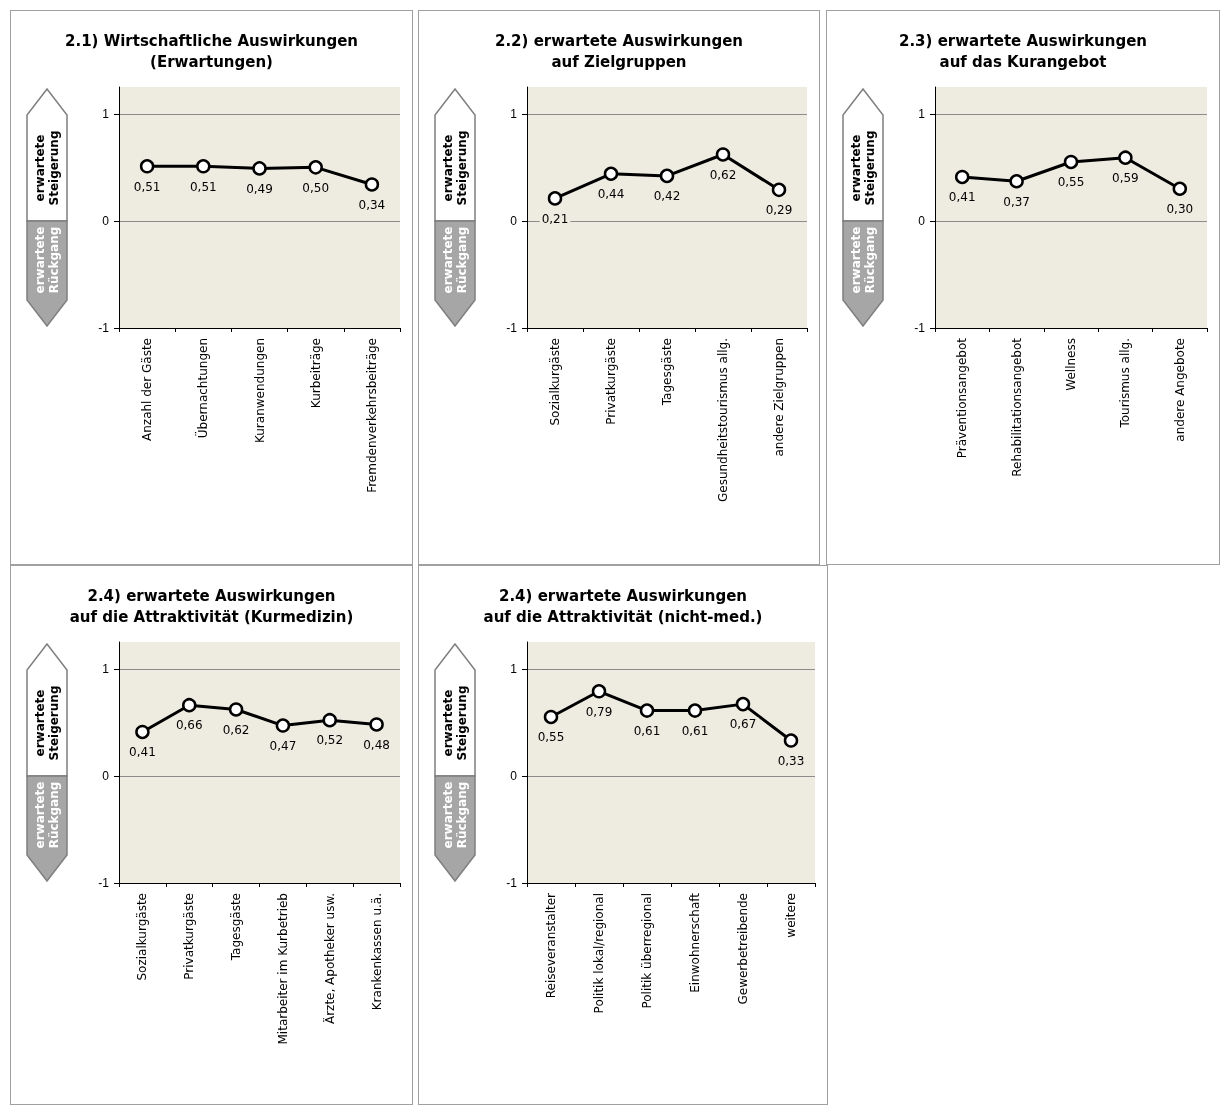  What do you see at coordinates (1125, 177) in the screenshot?
I see `data-label: 0,59` at bounding box center [1125, 177].